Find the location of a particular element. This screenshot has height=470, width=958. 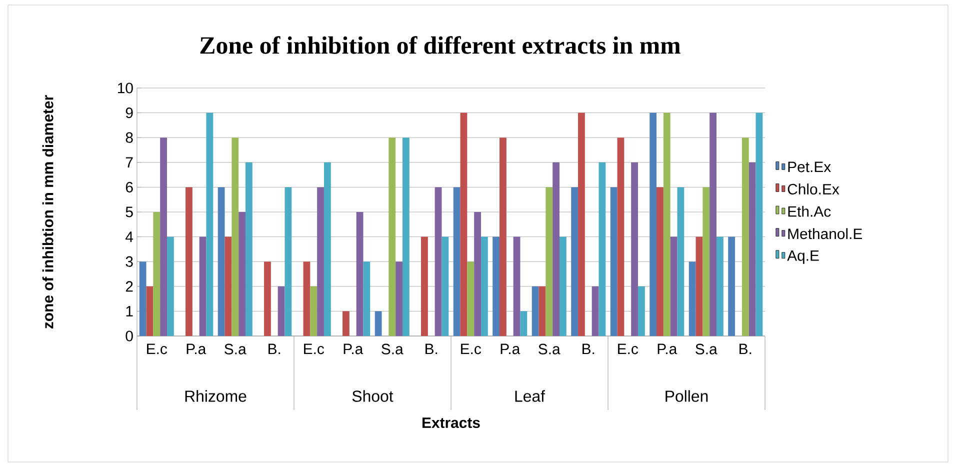

text: Shoot is located at coordinates (373, 396).